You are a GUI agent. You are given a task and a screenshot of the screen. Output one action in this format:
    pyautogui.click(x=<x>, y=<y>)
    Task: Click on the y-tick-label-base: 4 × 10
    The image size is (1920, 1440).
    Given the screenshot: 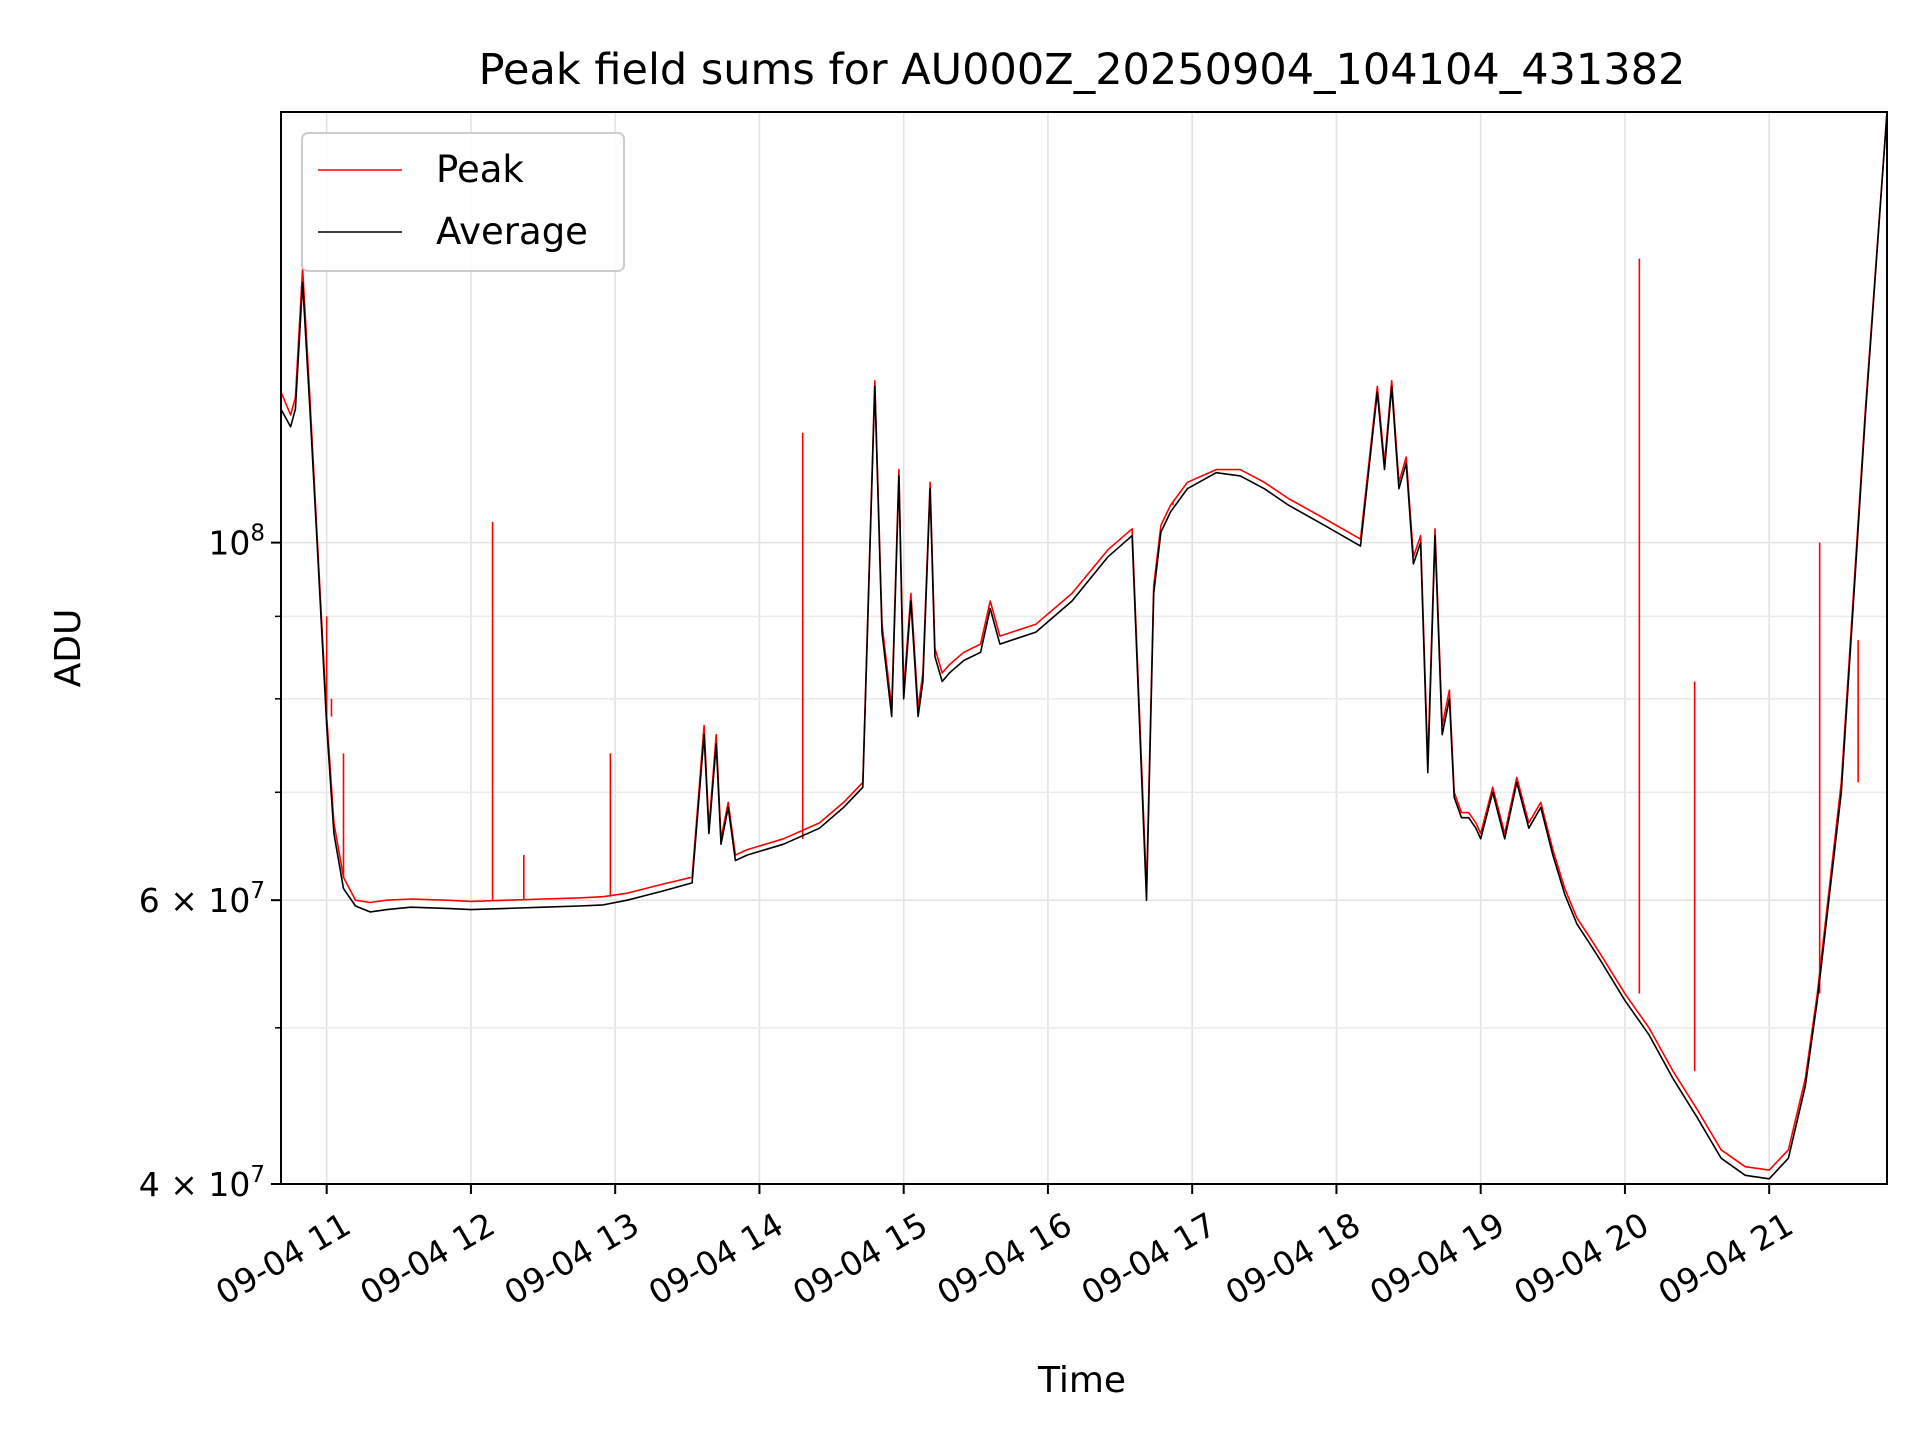 What is the action you would take?
    pyautogui.click(x=195, y=1184)
    